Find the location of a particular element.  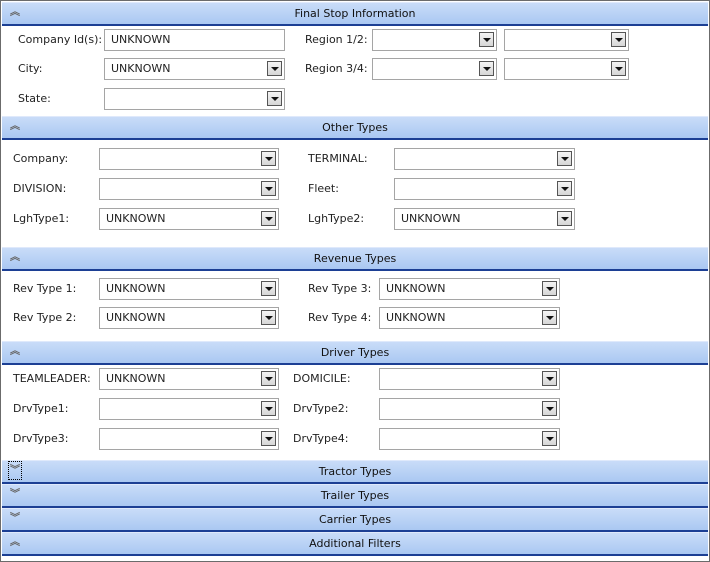

drvtype1-select is located at coordinates (189, 409).